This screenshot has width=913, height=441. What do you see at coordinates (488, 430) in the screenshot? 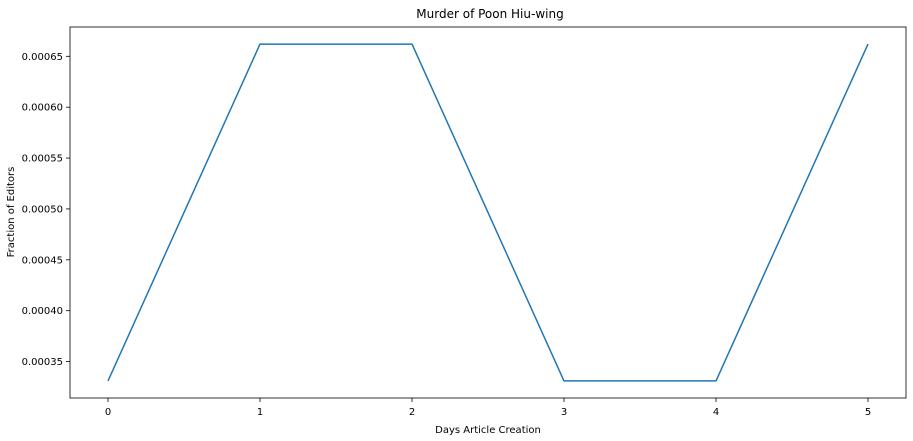
I see `x-axis-label: Days Article Creation` at bounding box center [488, 430].